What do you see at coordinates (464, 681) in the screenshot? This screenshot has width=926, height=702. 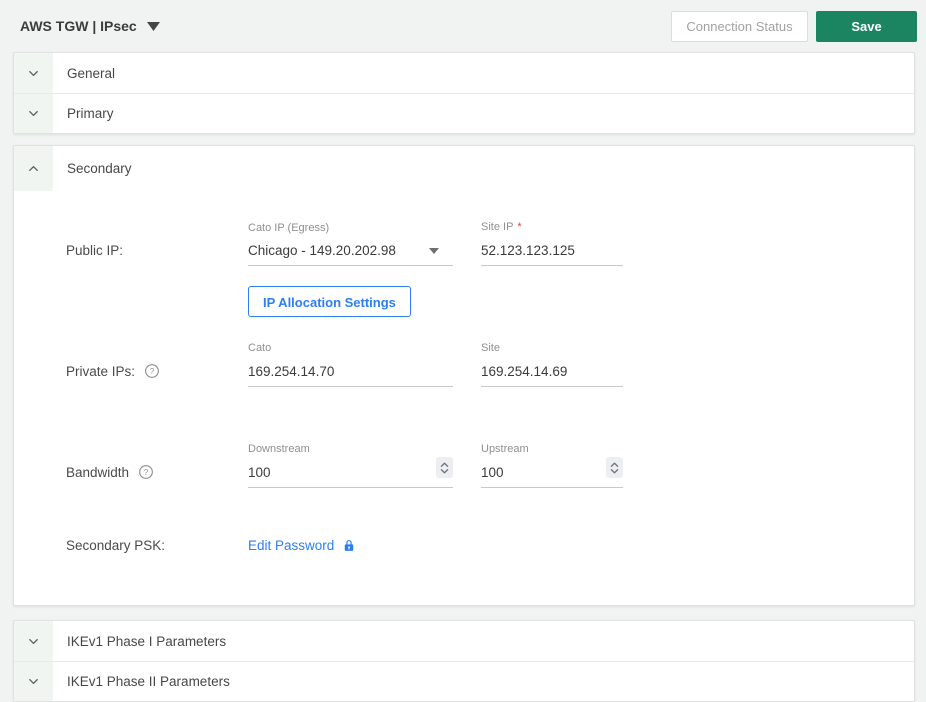 I see `accordion-section-ikev1-phase2: IKEv1 Phase II Parameters` at bounding box center [464, 681].